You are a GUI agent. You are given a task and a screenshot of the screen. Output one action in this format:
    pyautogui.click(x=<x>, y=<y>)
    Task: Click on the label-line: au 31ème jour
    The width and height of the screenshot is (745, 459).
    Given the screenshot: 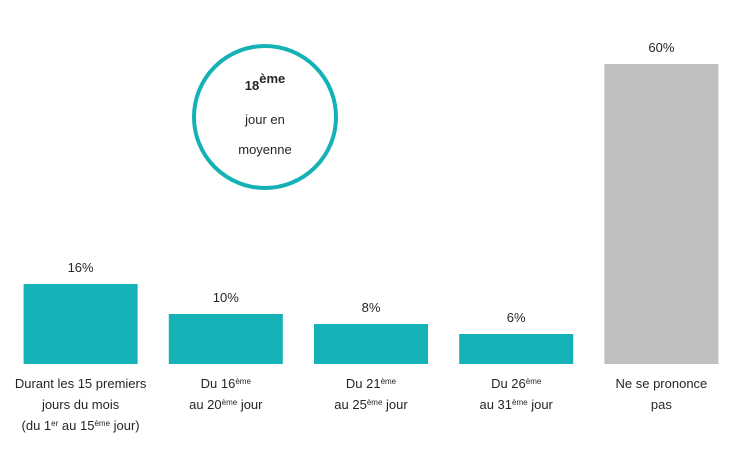 What is the action you would take?
    pyautogui.click(x=516, y=404)
    